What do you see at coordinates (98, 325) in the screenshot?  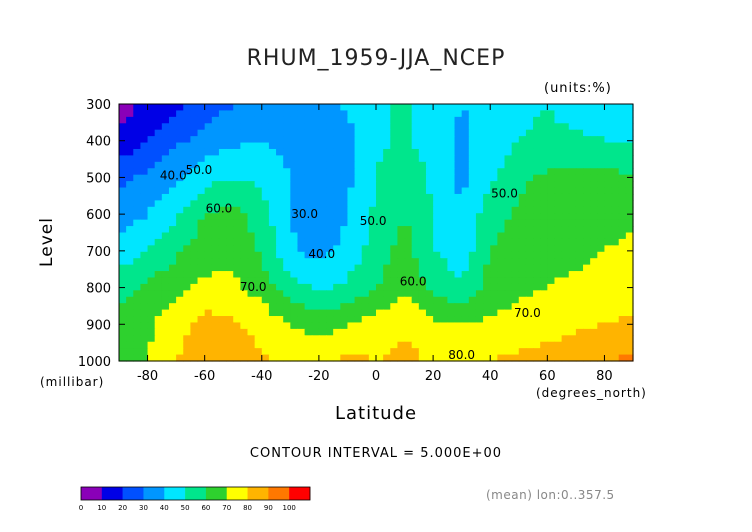 I see `y-tick-label: 900` at bounding box center [98, 325].